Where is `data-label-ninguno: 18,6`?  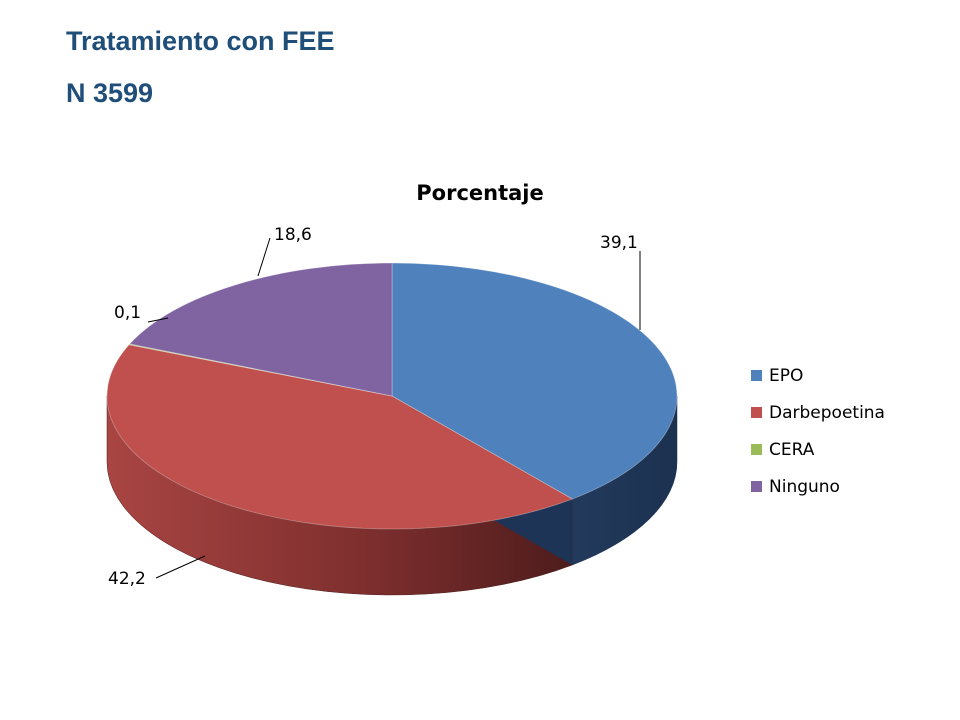 data-label-ninguno: 18,6 is located at coordinates (293, 235).